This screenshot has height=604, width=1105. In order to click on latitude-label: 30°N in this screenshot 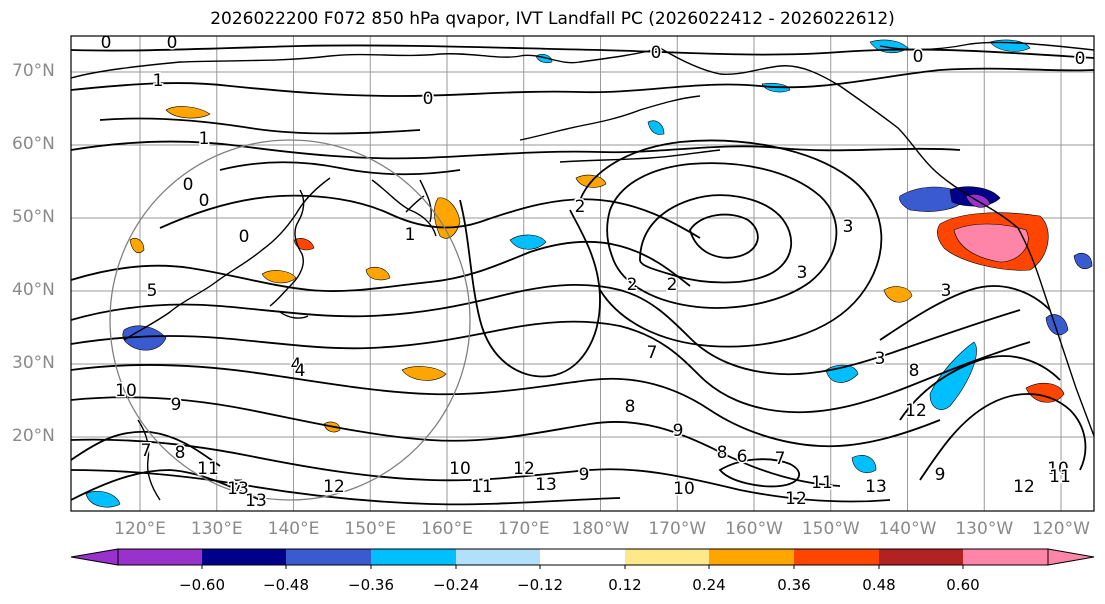, I will do `click(33, 363)`.